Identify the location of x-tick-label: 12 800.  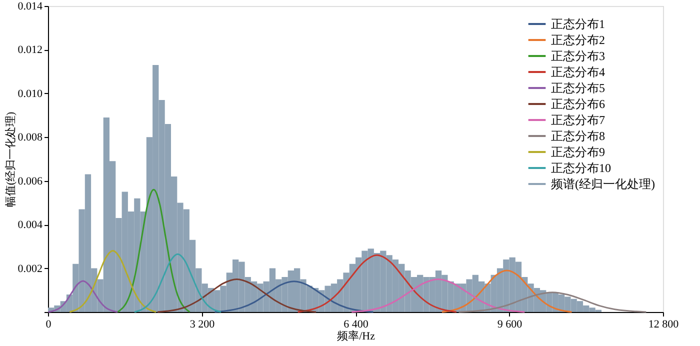
(664, 324).